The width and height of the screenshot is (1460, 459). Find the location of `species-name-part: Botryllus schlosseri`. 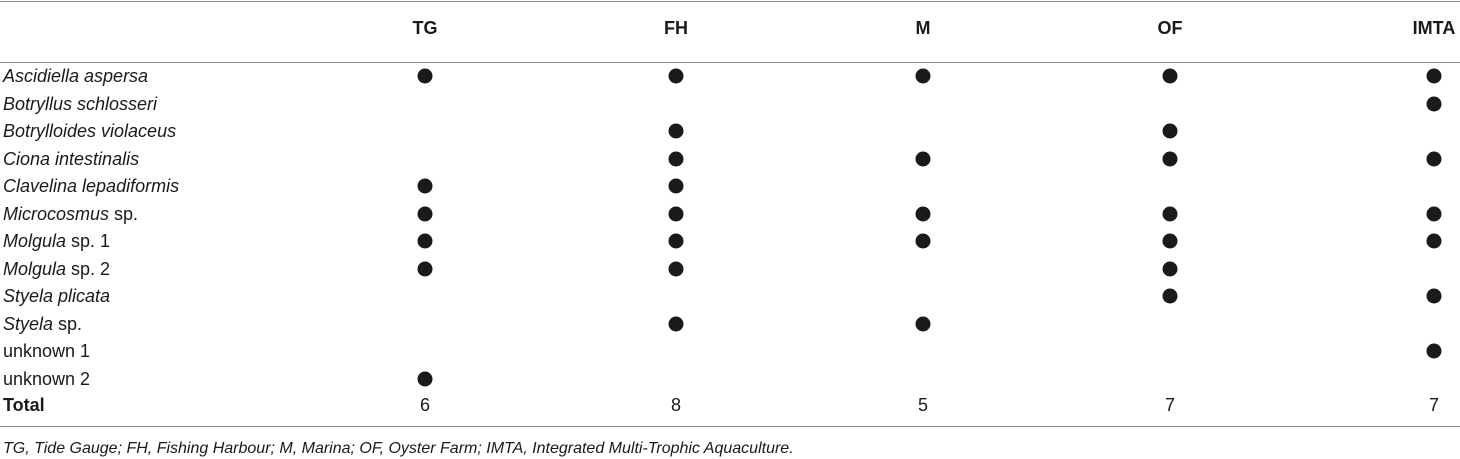

species-name-part: Botryllus schlosseri is located at coordinates (80, 103).